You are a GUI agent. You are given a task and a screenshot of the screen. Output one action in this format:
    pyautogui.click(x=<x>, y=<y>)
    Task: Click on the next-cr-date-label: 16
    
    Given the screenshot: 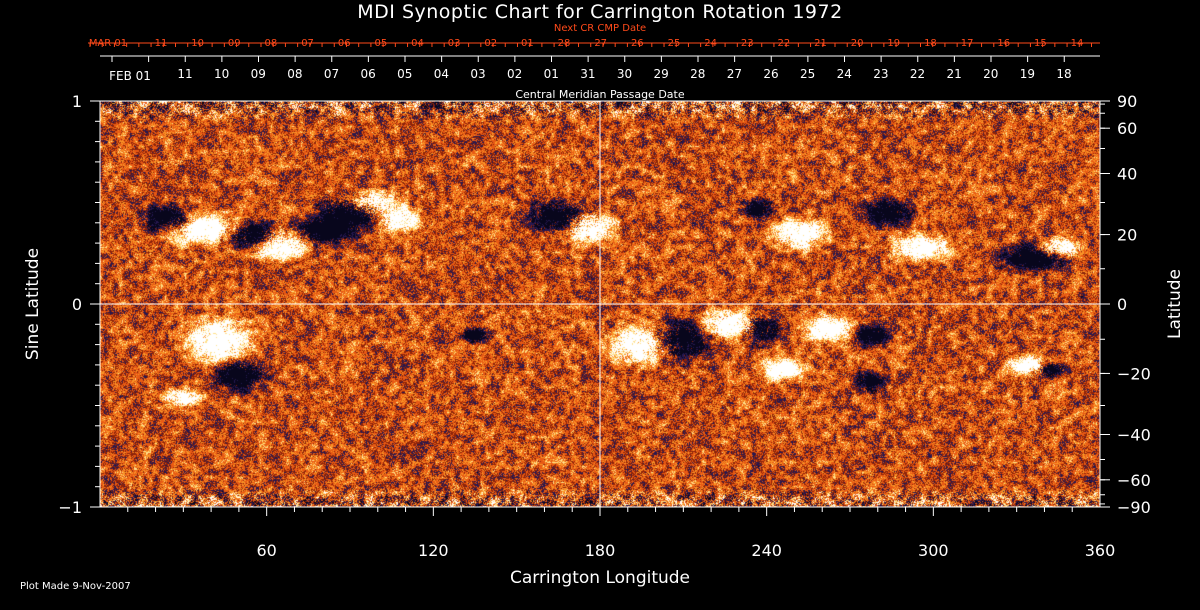 What is the action you would take?
    pyautogui.click(x=1003, y=43)
    